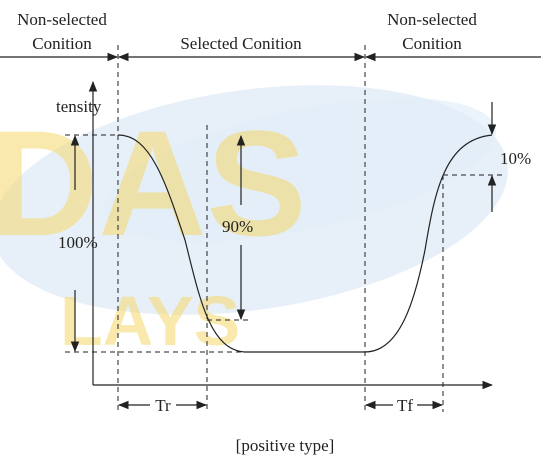 This screenshot has height=459, width=541. I want to click on label-100: 100%, so click(78, 242).